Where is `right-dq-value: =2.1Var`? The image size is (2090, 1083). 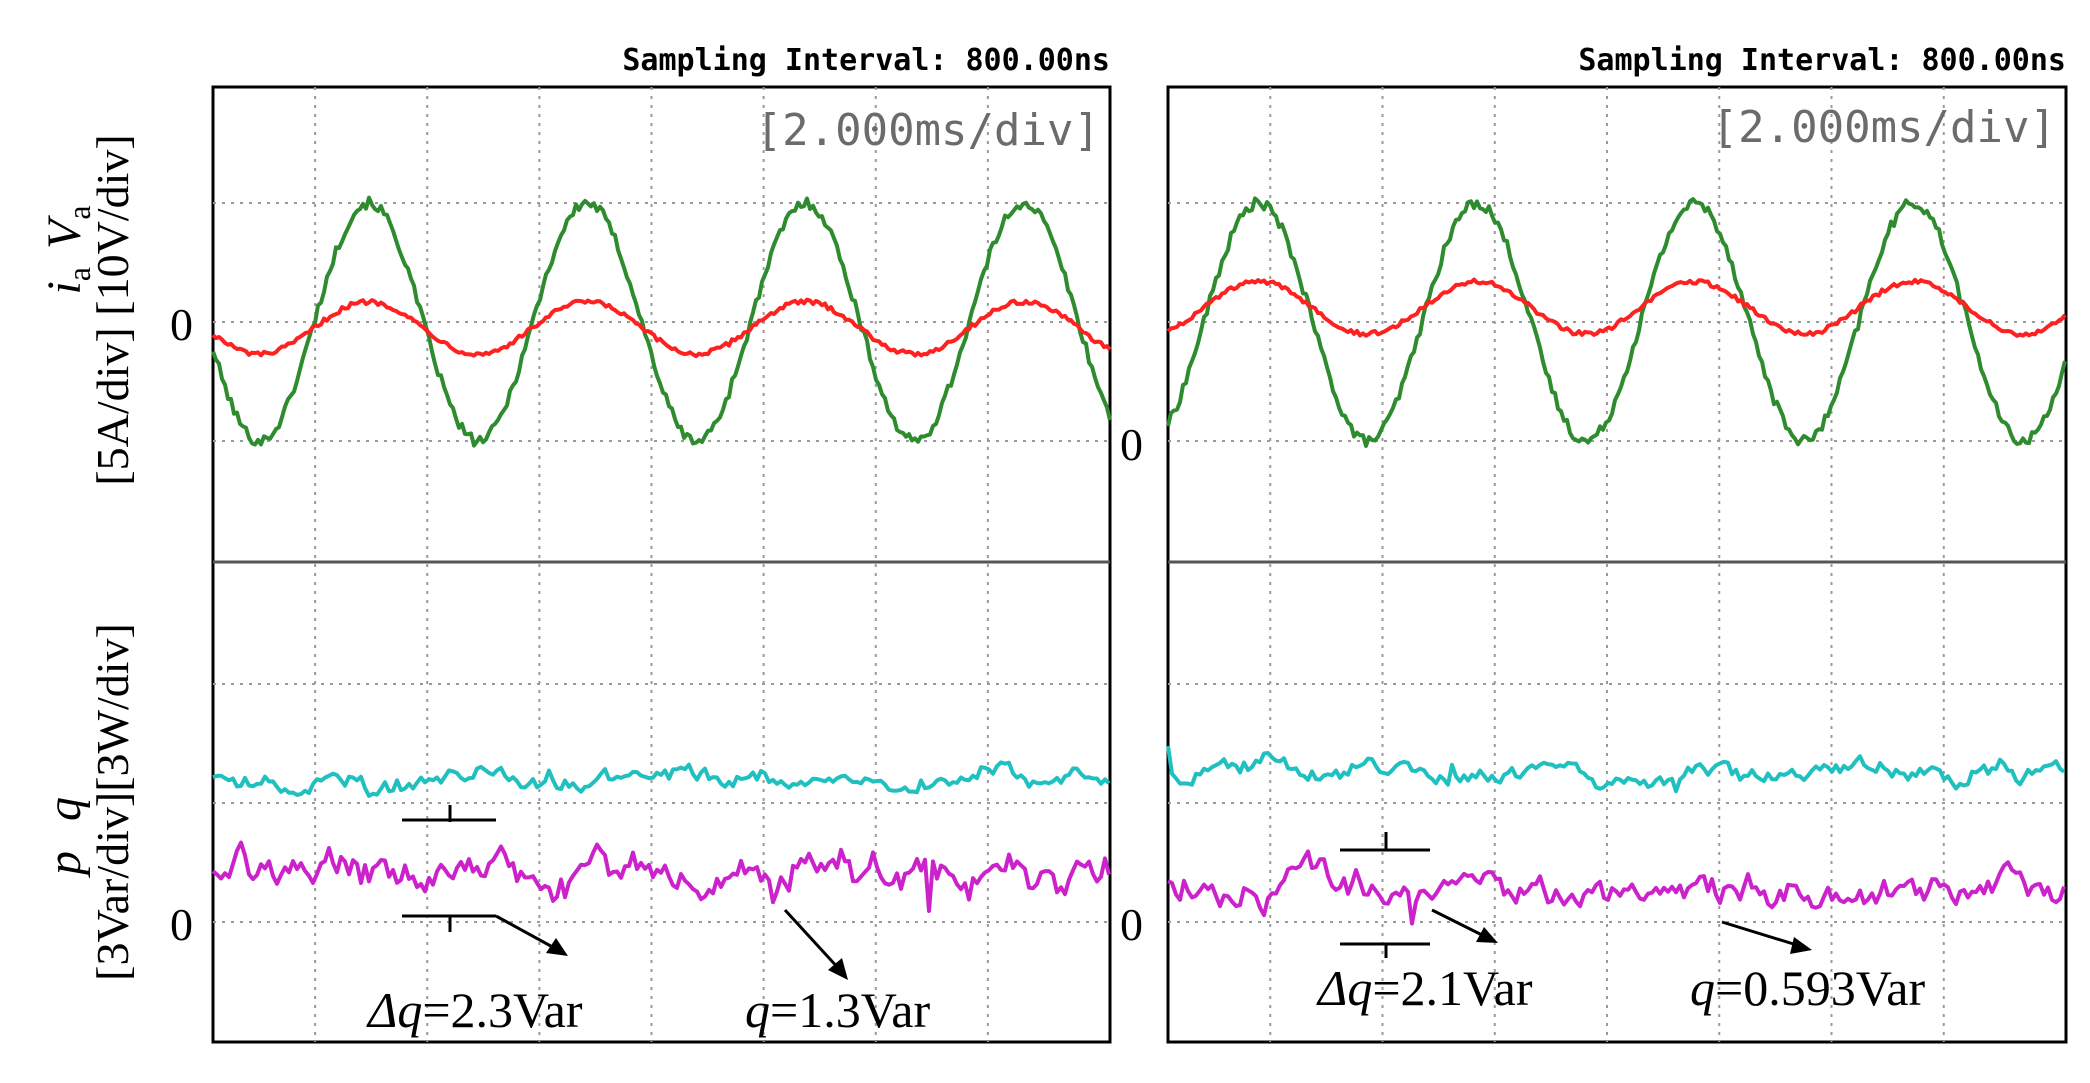
right-dq-value: =2.1Var is located at coordinates (1452, 988).